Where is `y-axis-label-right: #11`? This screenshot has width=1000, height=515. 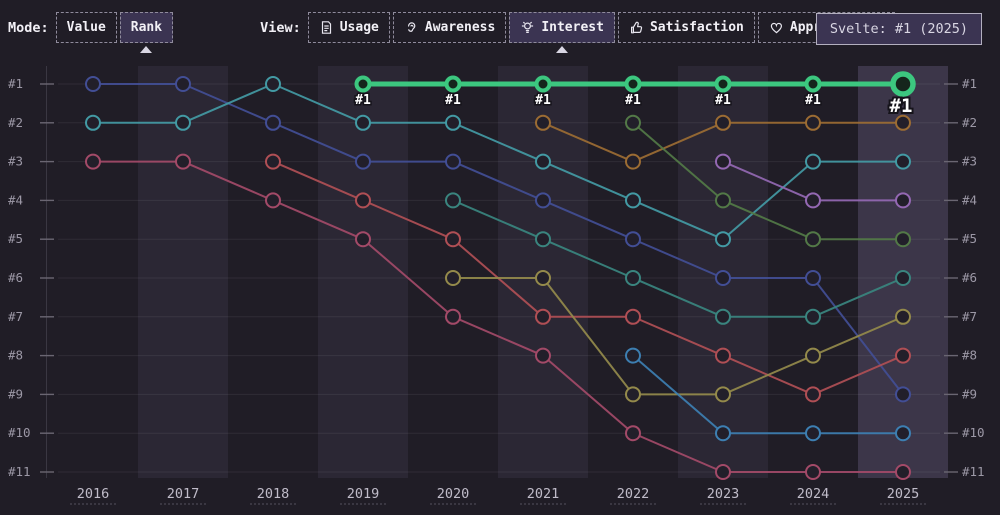
y-axis-label-right: #11 is located at coordinates (973, 471).